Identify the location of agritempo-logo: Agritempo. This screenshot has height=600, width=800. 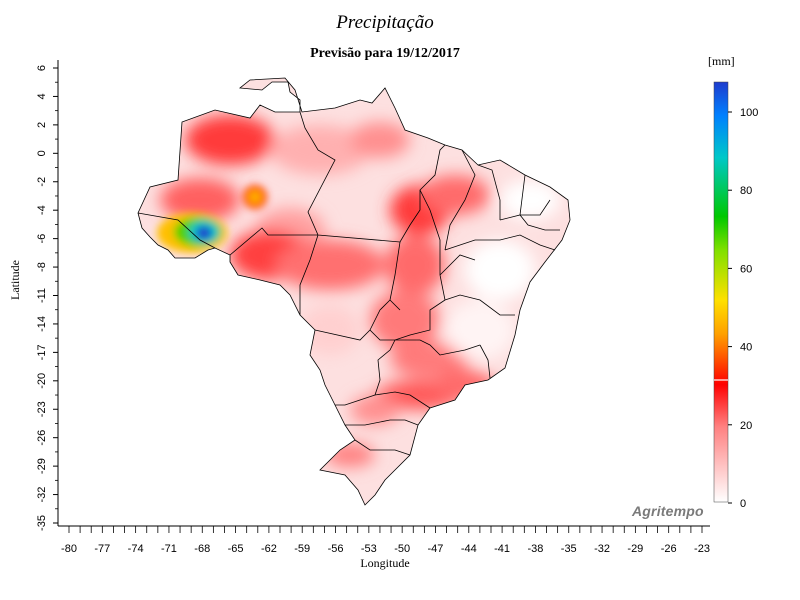
(668, 511).